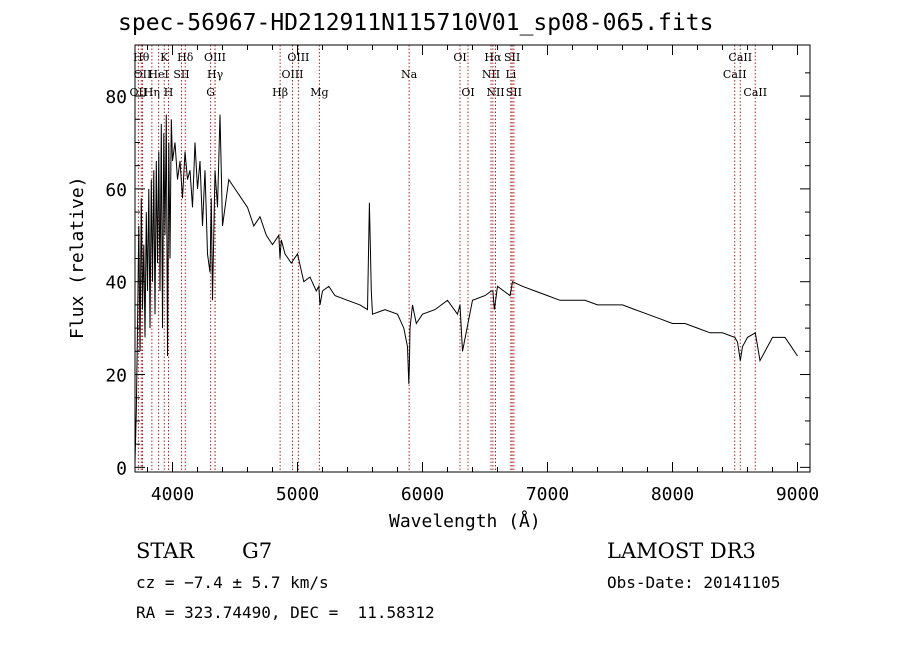 The width and height of the screenshot is (900, 649). I want to click on line-label-7: SII, so click(181, 74).